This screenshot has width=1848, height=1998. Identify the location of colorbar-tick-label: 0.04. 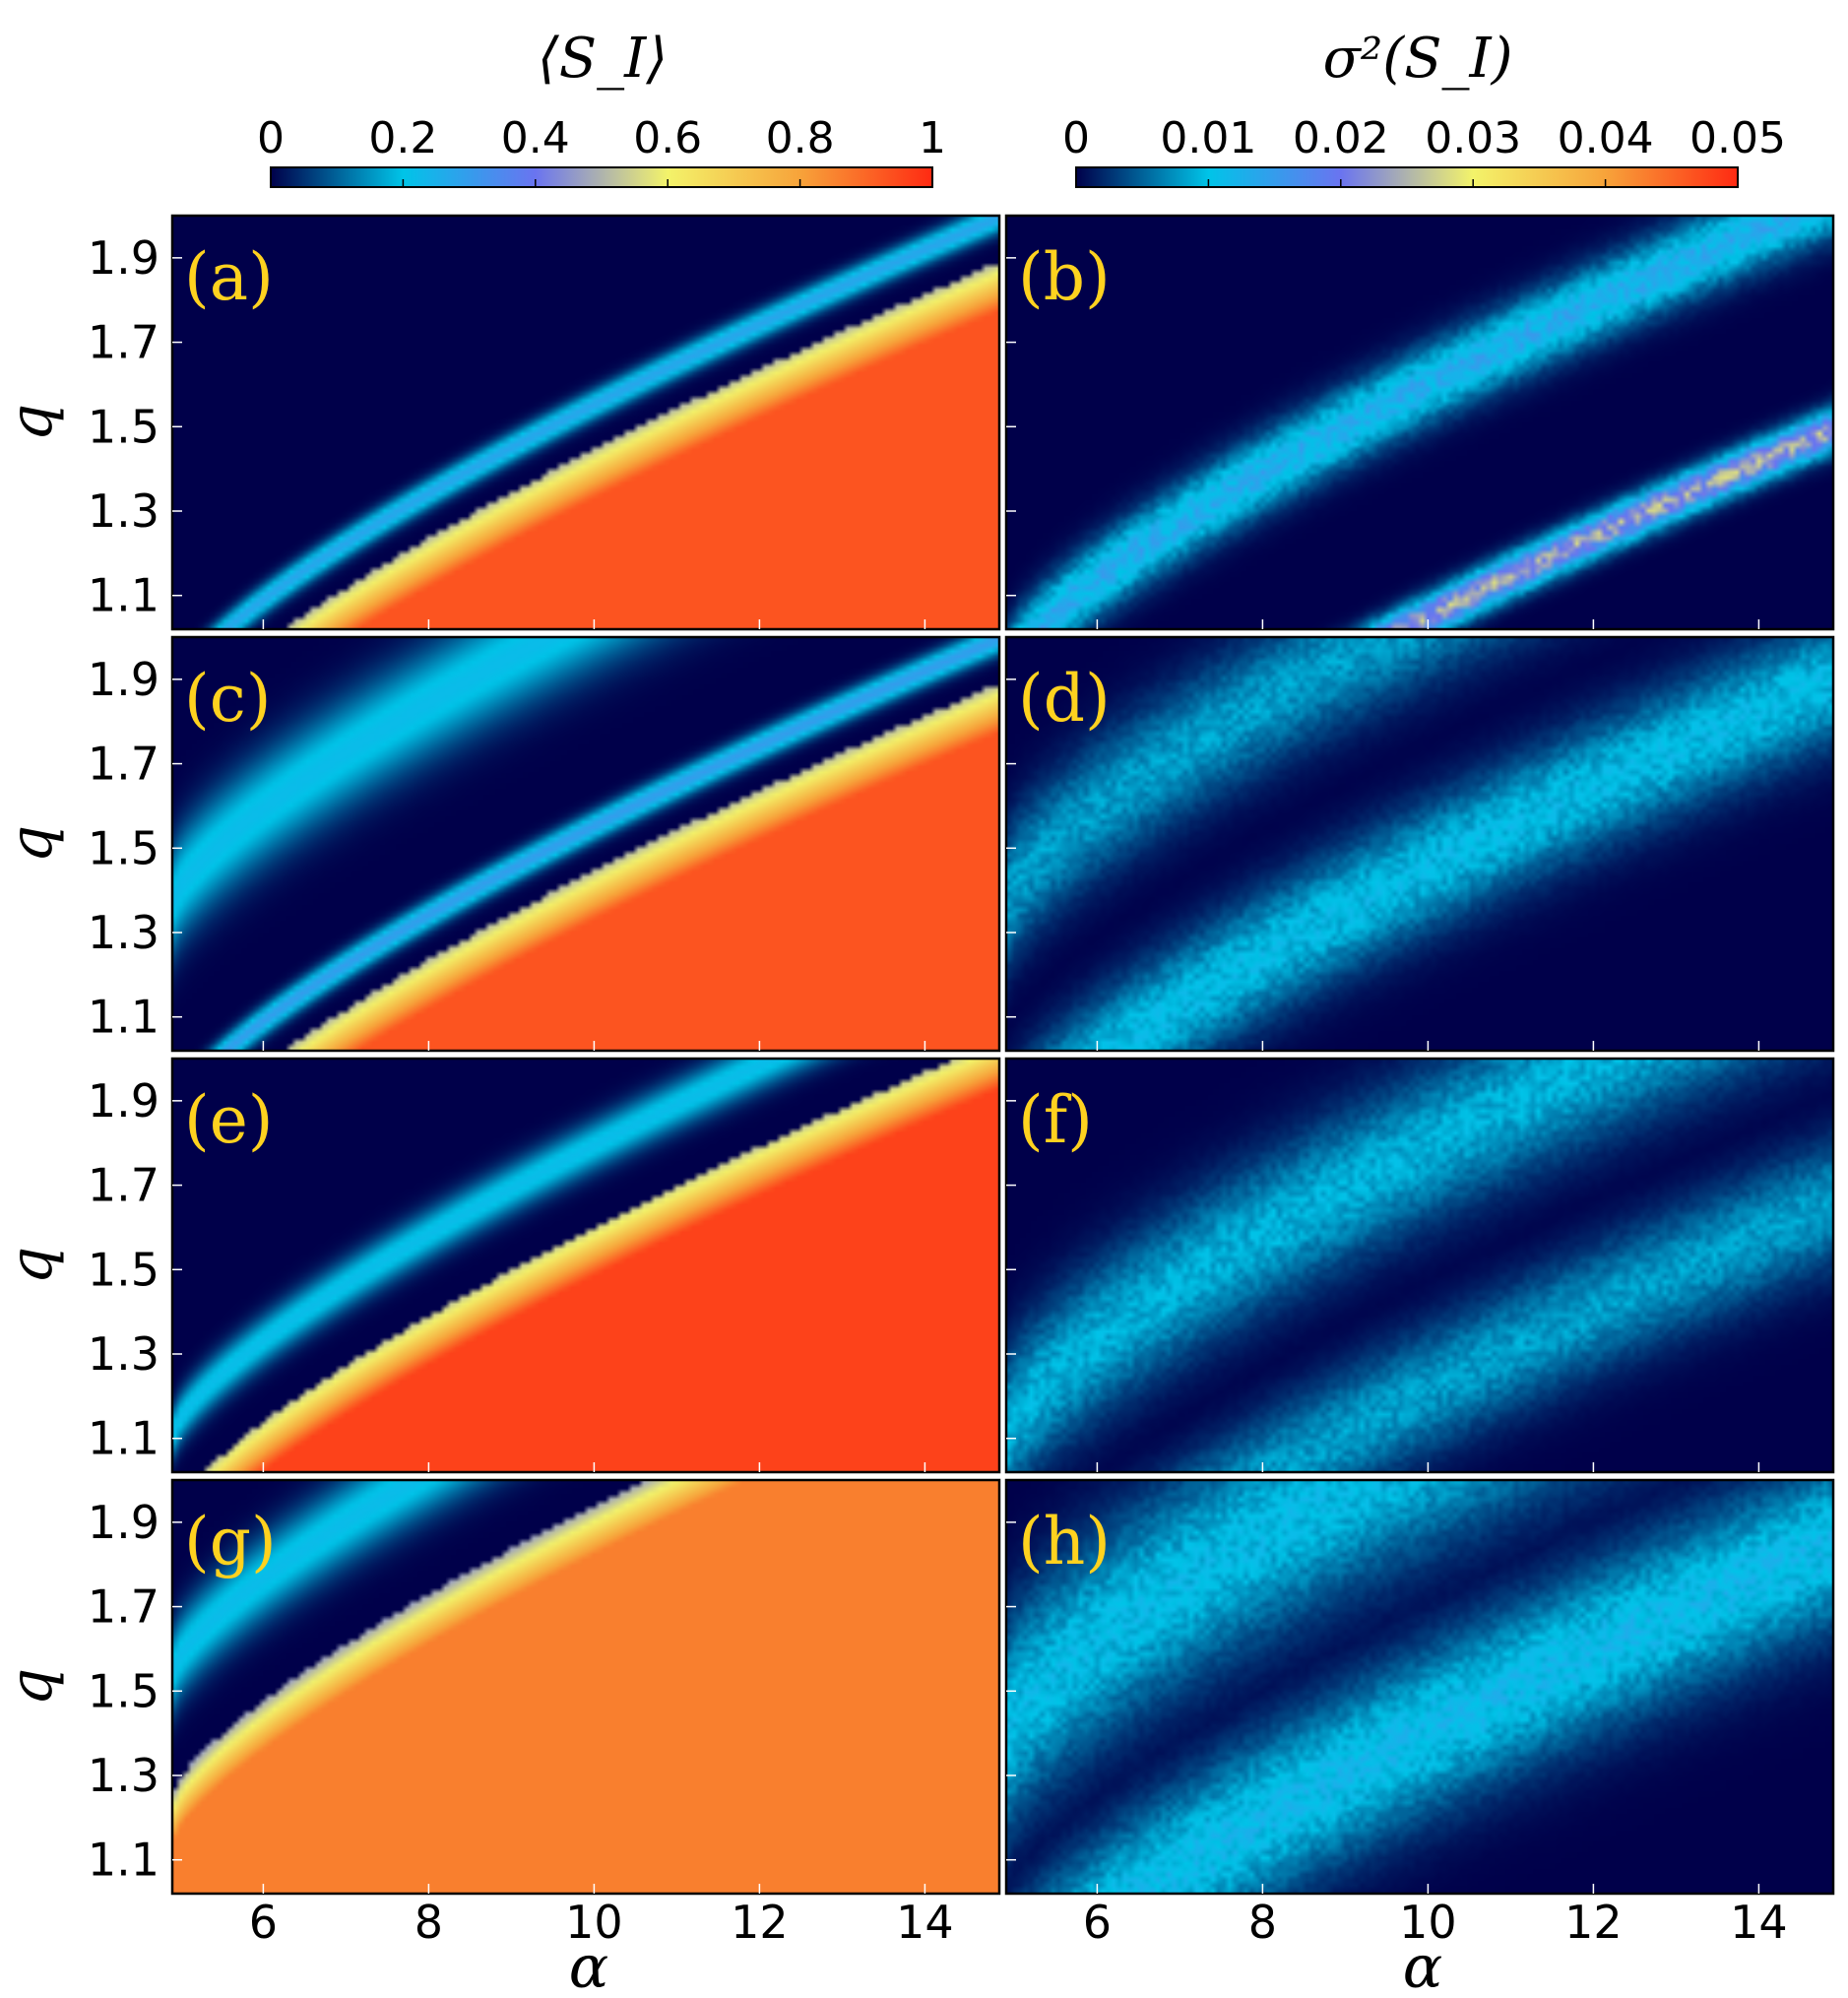
(1606, 138).